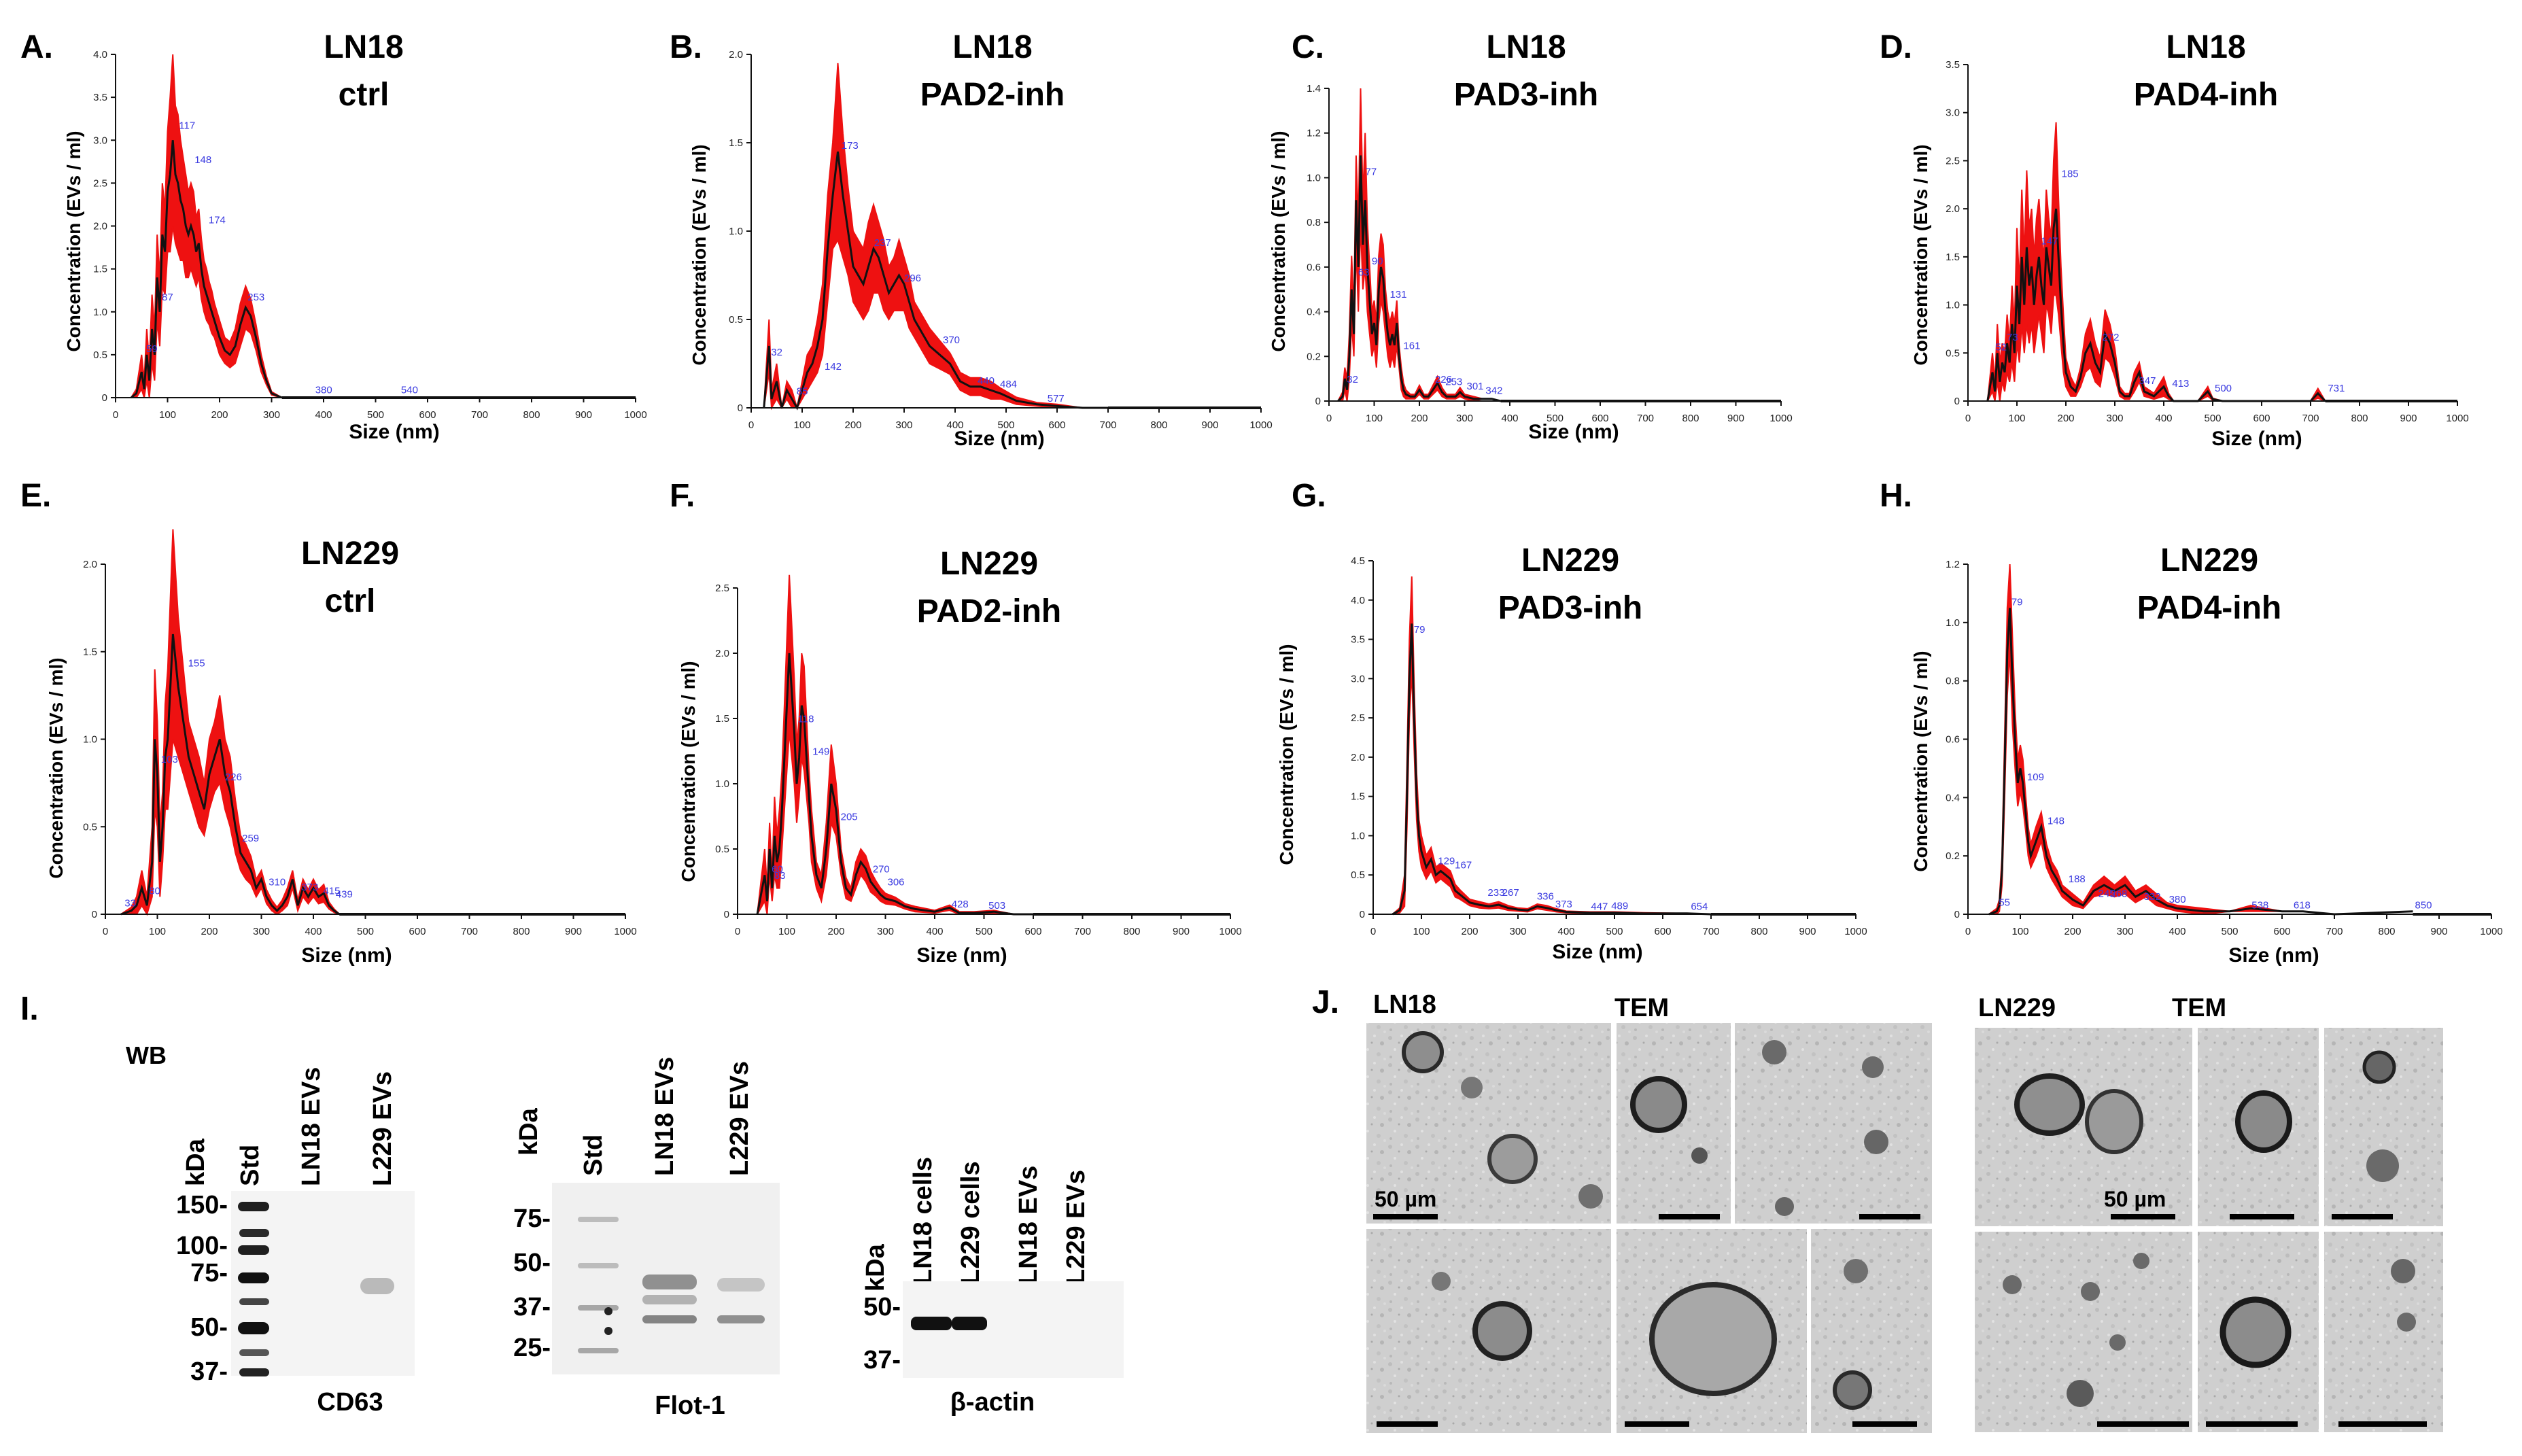  Describe the element at coordinates (1620, 907) in the screenshot. I see `peak-label: 489` at that location.